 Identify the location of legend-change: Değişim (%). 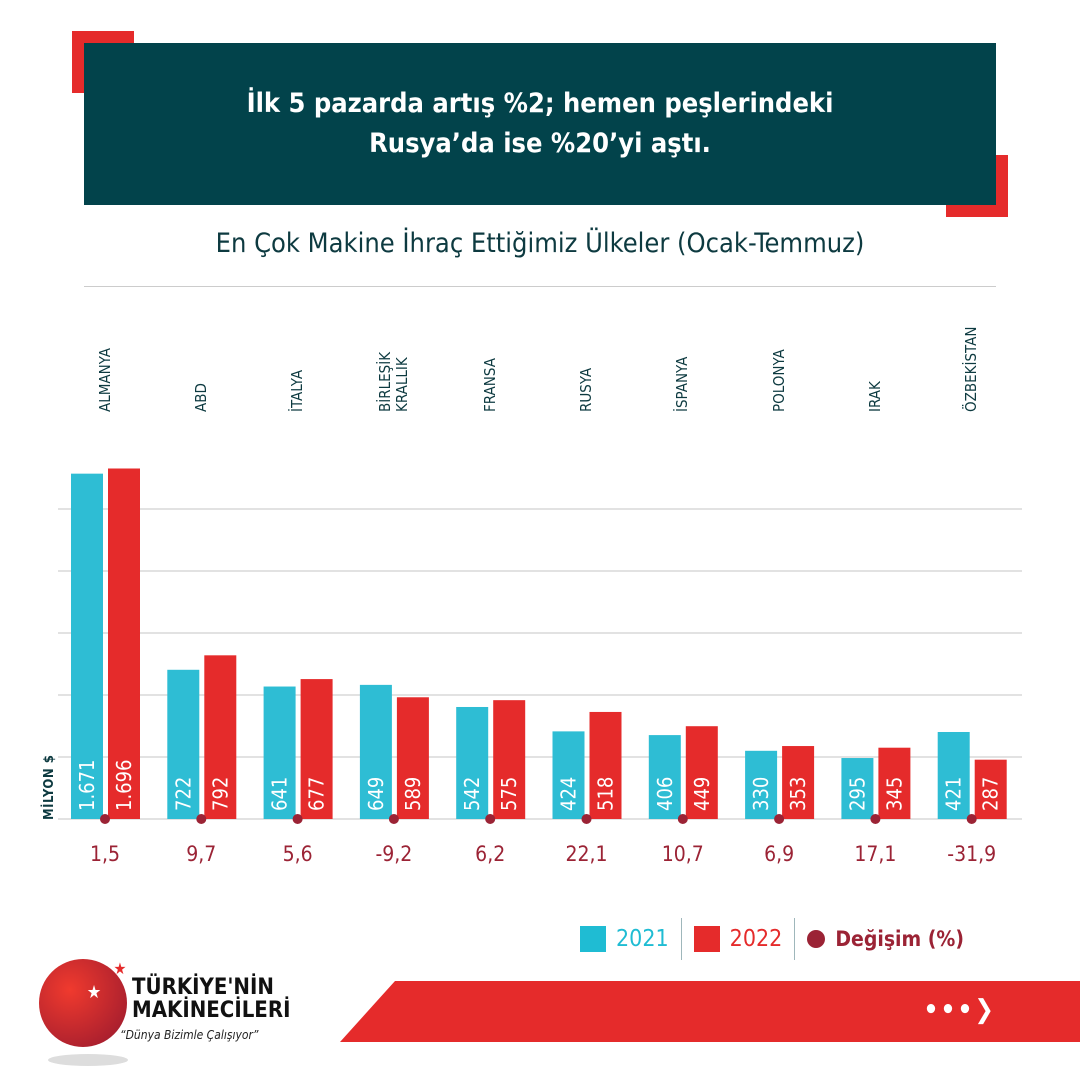
(885, 939).